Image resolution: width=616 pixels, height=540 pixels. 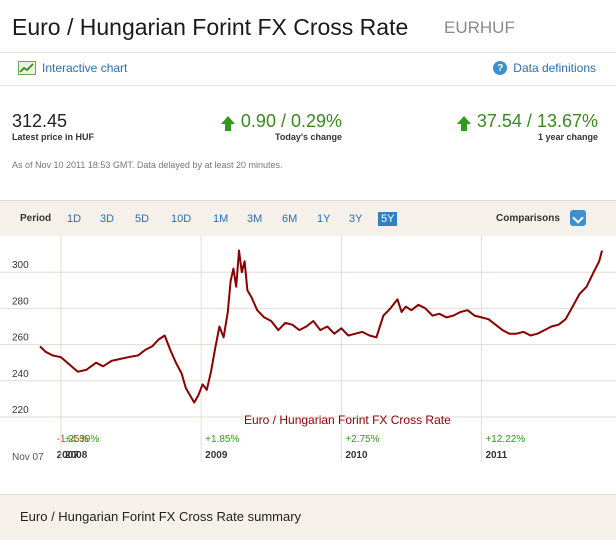 What do you see at coordinates (505, 439) in the screenshot?
I see `year-change-label: +12.22%` at bounding box center [505, 439].